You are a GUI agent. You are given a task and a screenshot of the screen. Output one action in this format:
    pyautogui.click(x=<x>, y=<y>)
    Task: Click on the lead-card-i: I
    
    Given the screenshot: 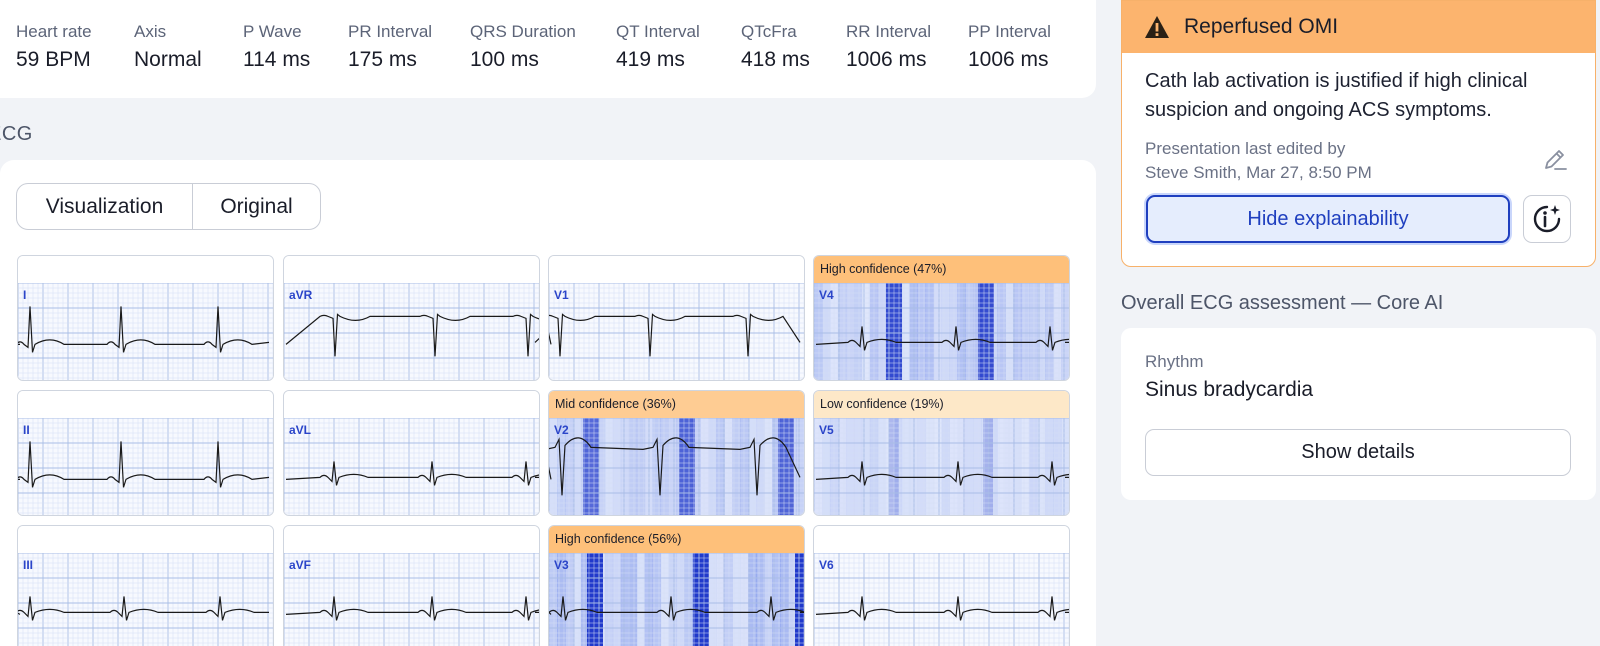 What is the action you would take?
    pyautogui.click(x=145, y=318)
    